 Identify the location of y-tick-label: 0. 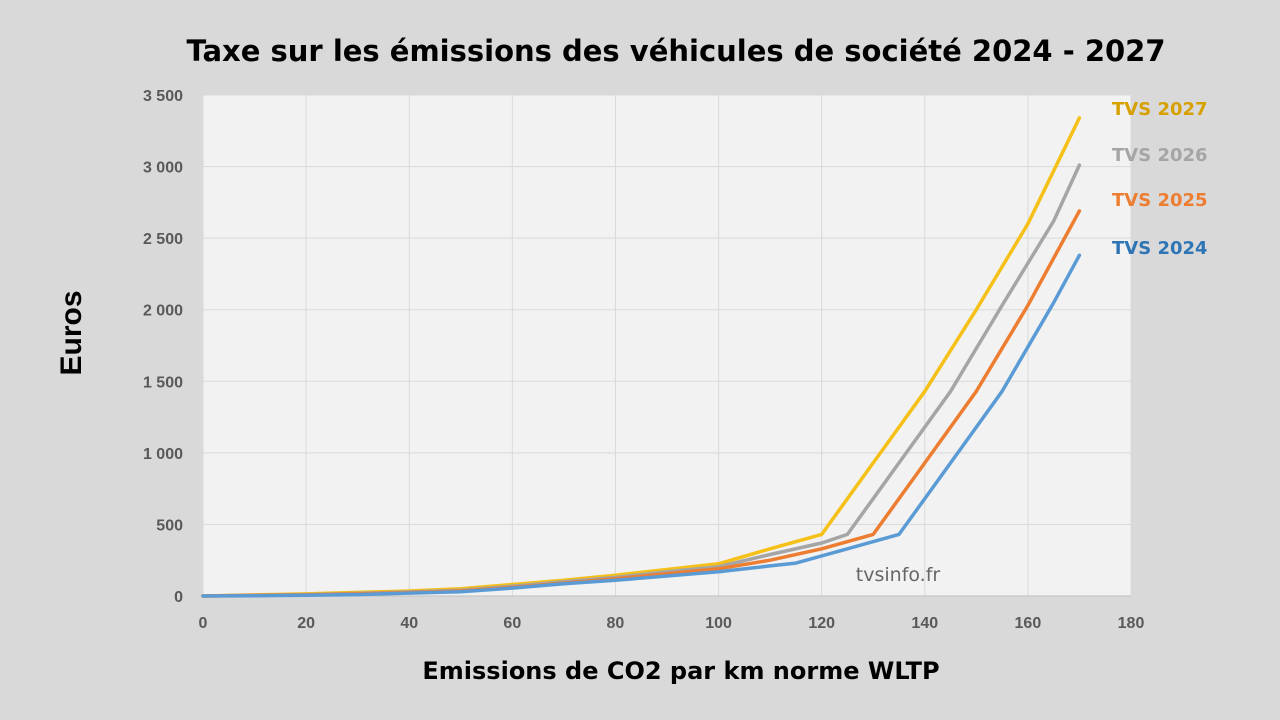
(178, 597).